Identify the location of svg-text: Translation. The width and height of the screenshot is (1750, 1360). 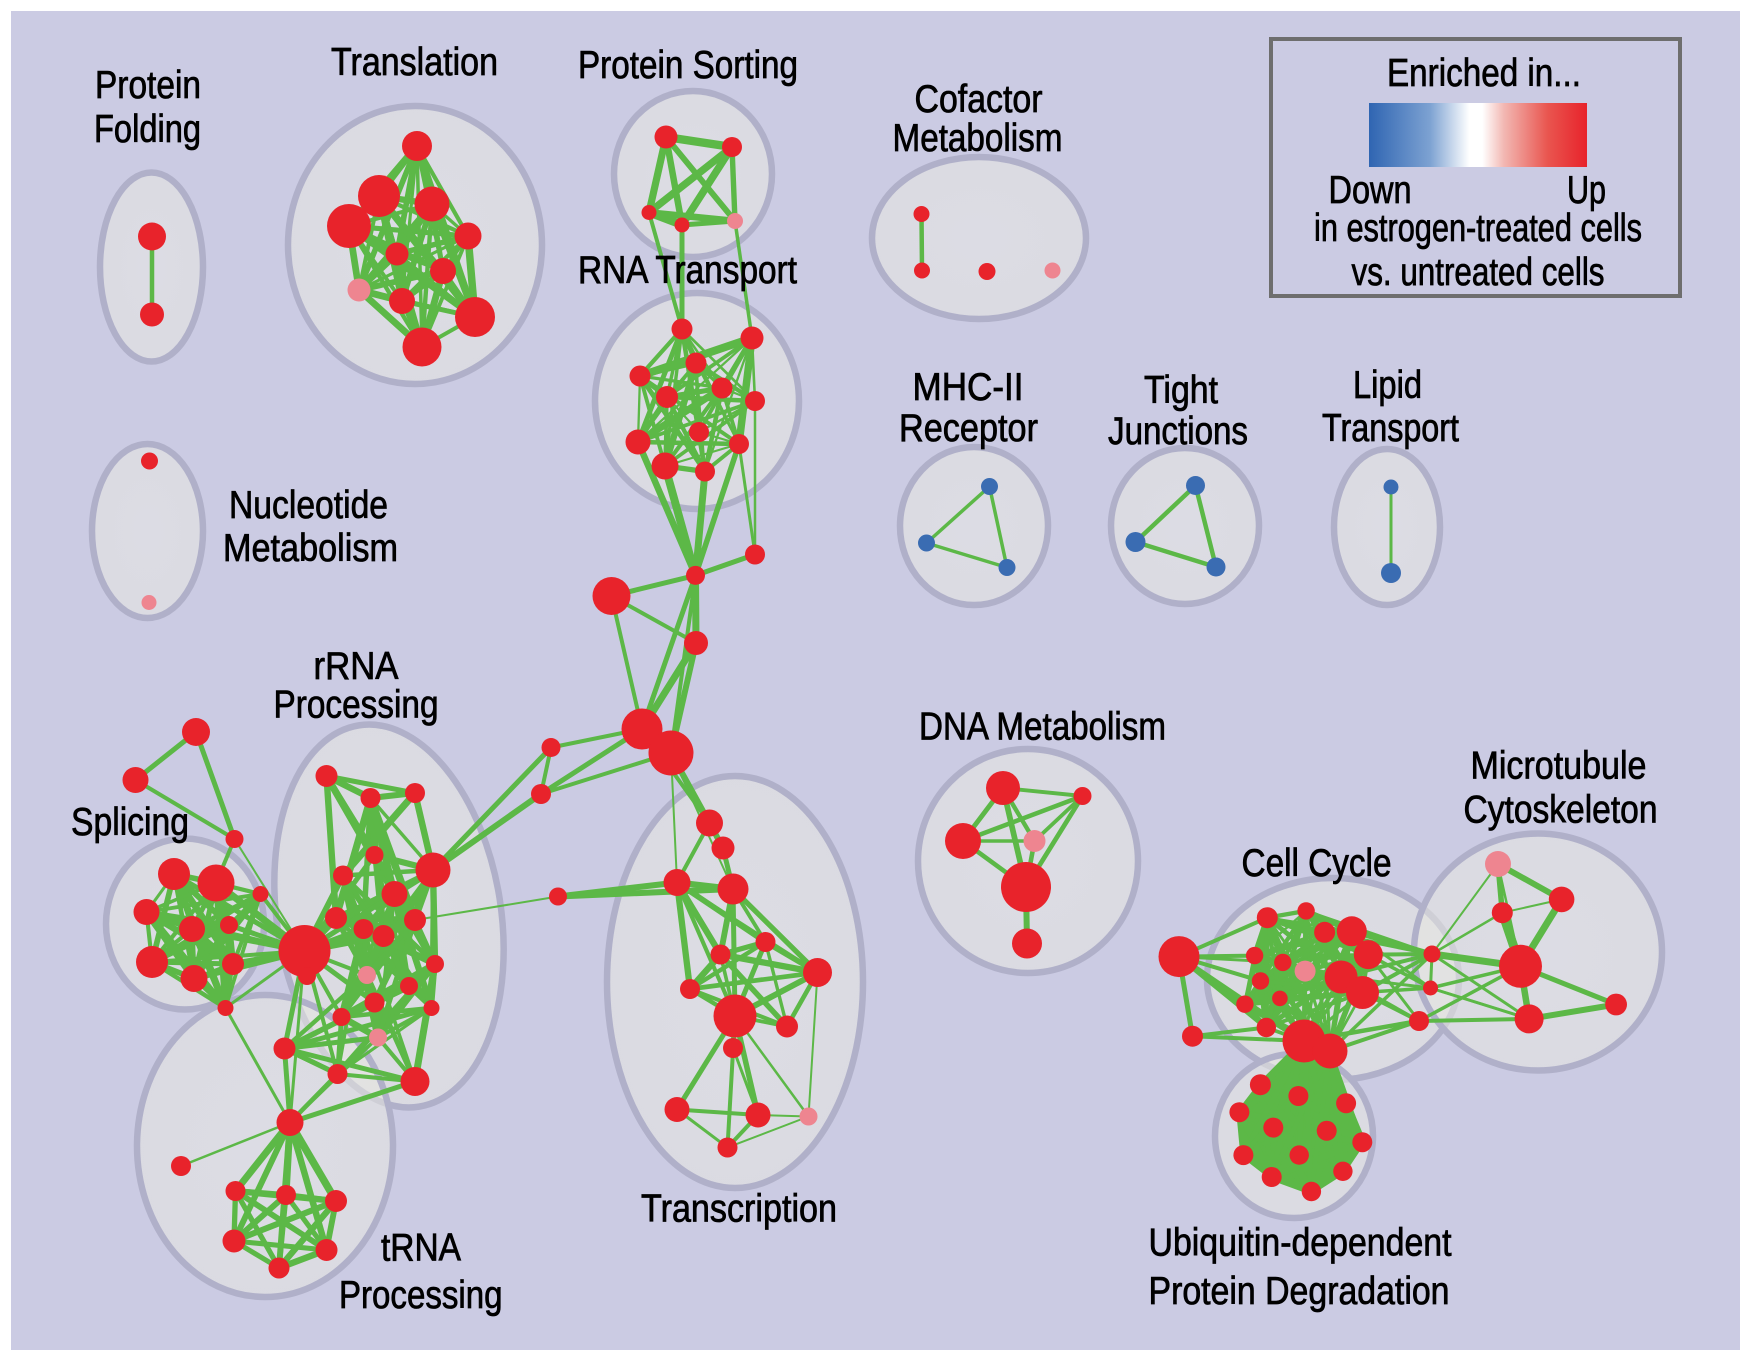
(414, 62).